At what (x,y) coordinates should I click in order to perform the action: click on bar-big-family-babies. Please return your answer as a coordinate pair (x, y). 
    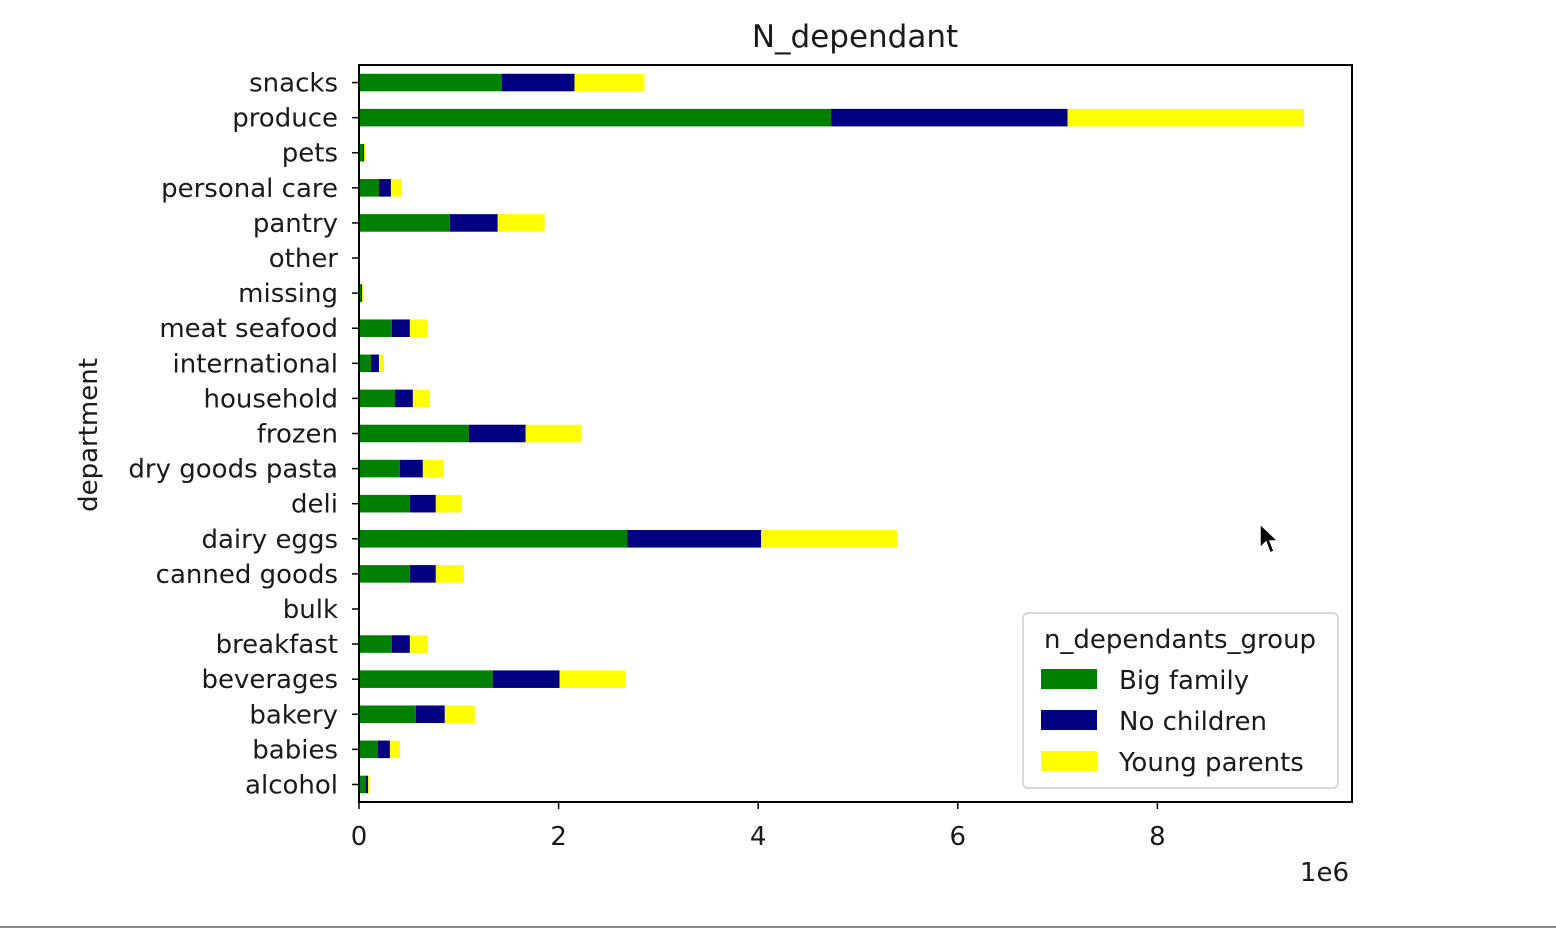
    Looking at the image, I should click on (368, 749).